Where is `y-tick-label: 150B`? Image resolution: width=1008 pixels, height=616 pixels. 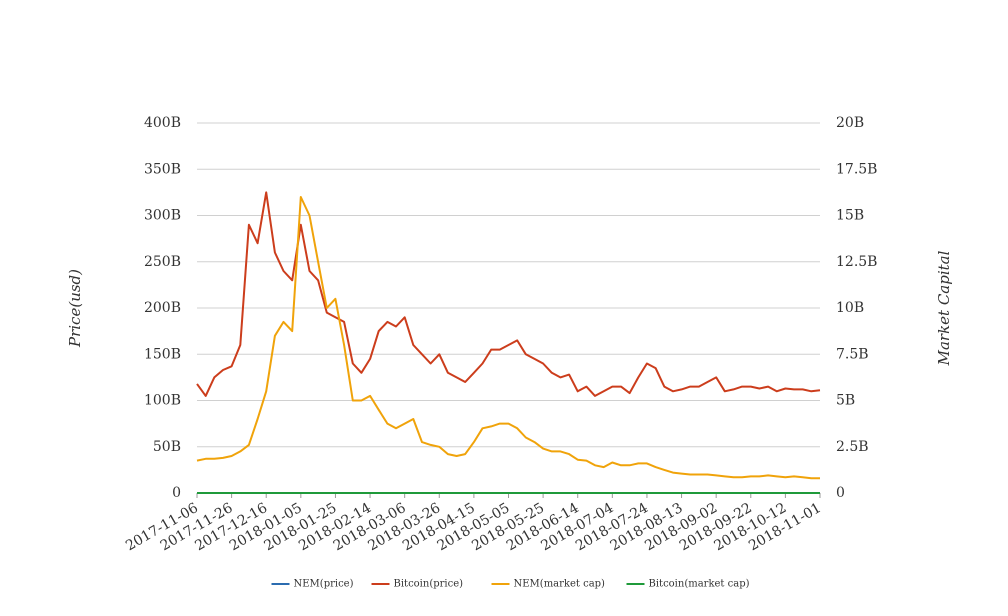 y-tick-label: 150B is located at coordinates (162, 354).